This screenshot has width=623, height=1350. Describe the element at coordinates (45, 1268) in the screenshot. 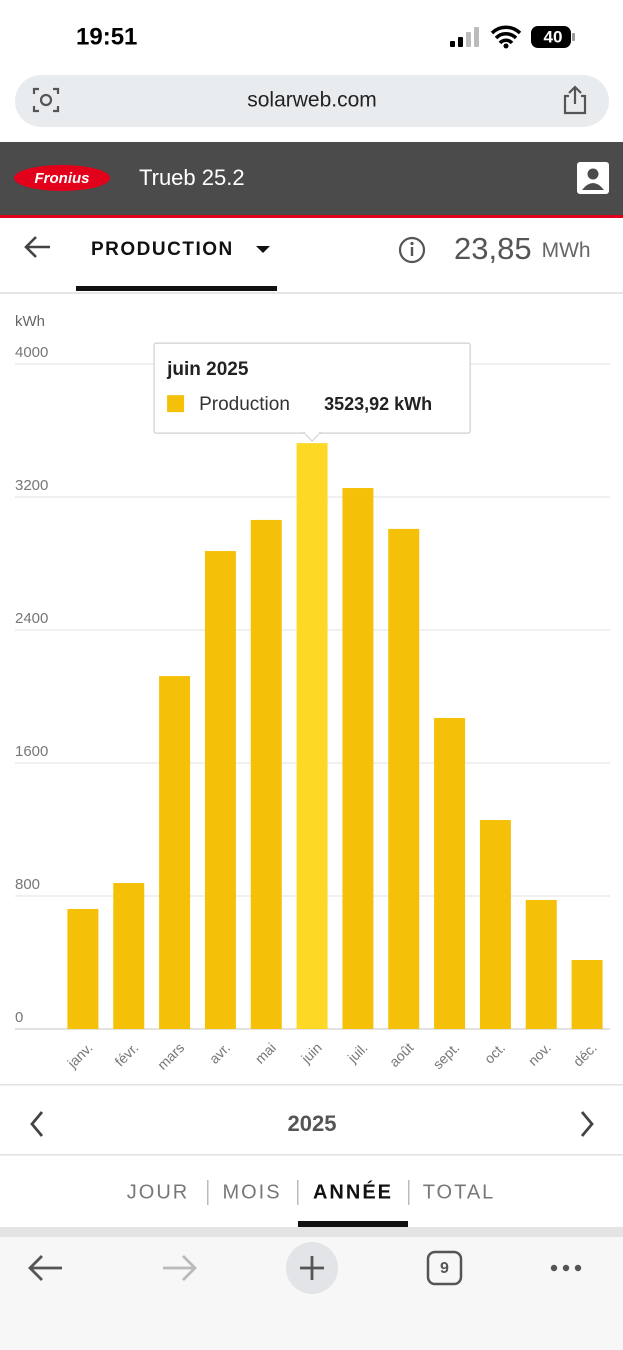

I see `browser-back` at that location.